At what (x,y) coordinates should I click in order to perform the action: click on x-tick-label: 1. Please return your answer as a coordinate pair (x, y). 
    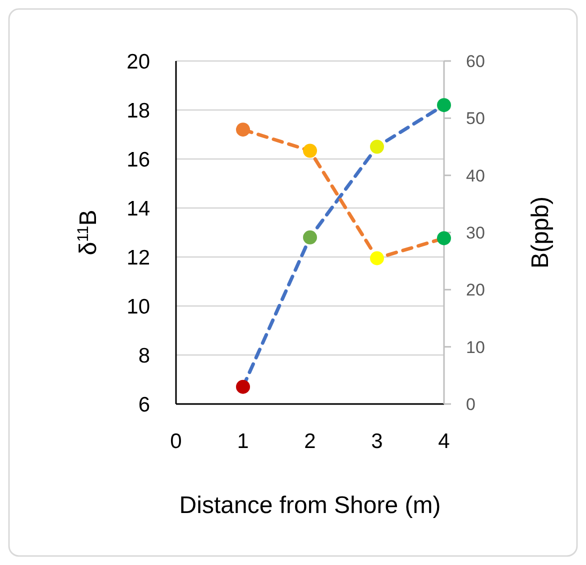
    Looking at the image, I should click on (243, 441).